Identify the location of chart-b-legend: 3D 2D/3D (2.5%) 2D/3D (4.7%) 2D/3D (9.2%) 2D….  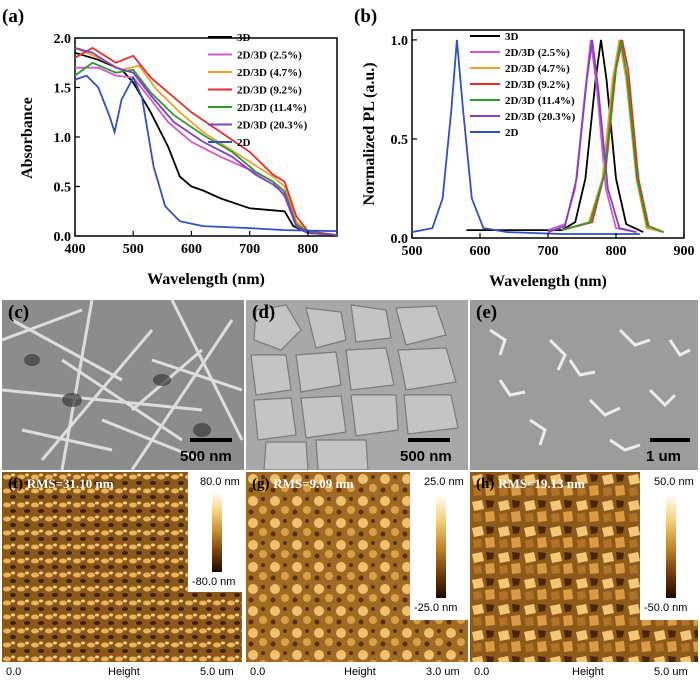
(523, 85).